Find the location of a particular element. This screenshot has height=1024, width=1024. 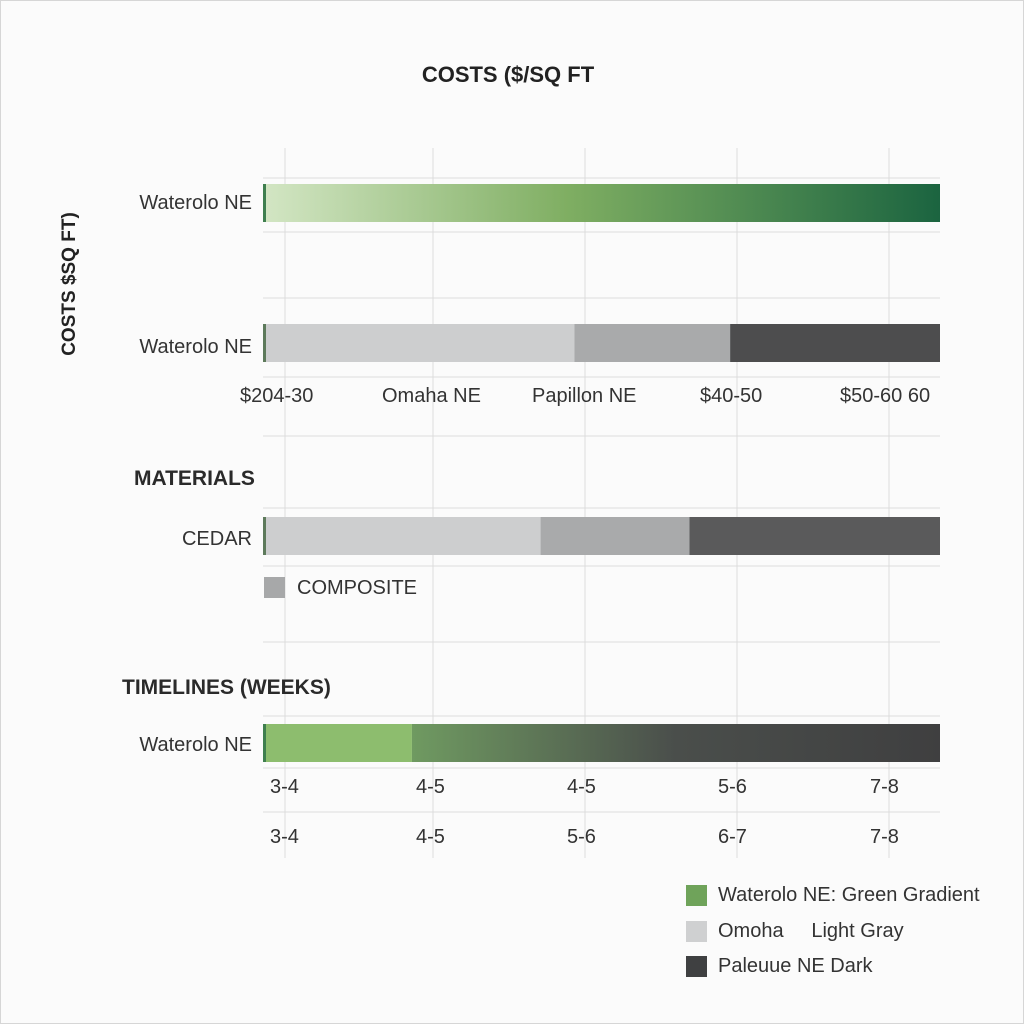

chart-title: COSTS ($/SQ FT is located at coordinates (508, 74).